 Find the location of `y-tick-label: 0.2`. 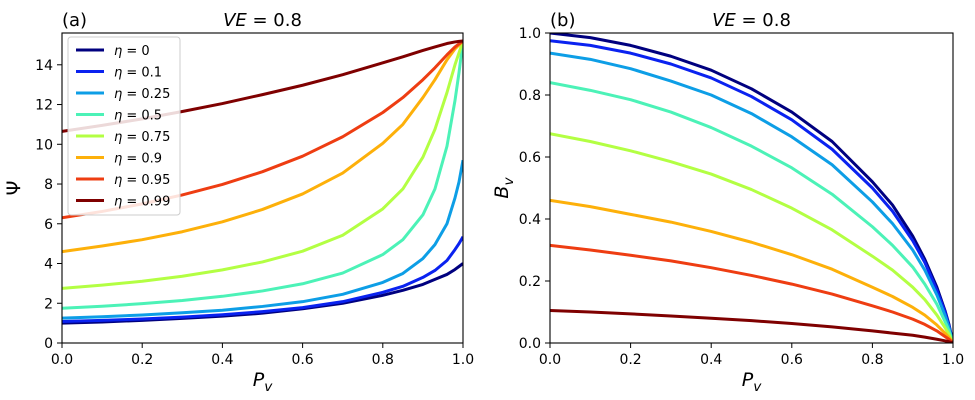

y-tick-label: 0.2 is located at coordinates (530, 282).